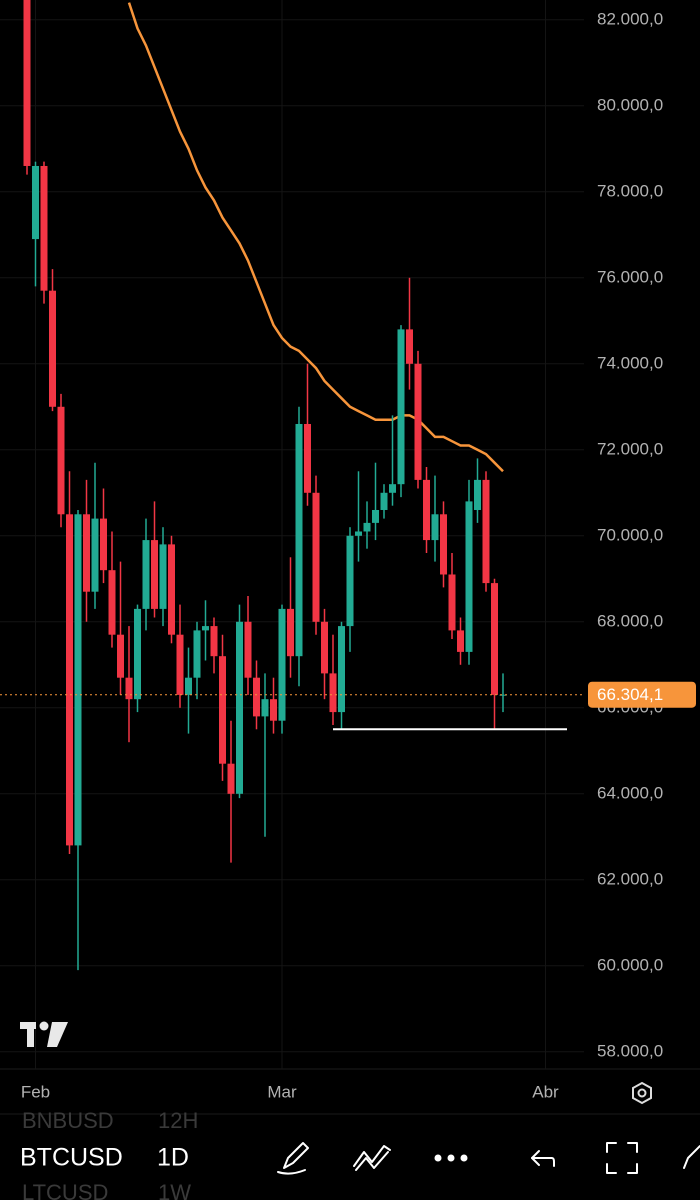  What do you see at coordinates (642, 1093) in the screenshot?
I see `settings-button` at bounding box center [642, 1093].